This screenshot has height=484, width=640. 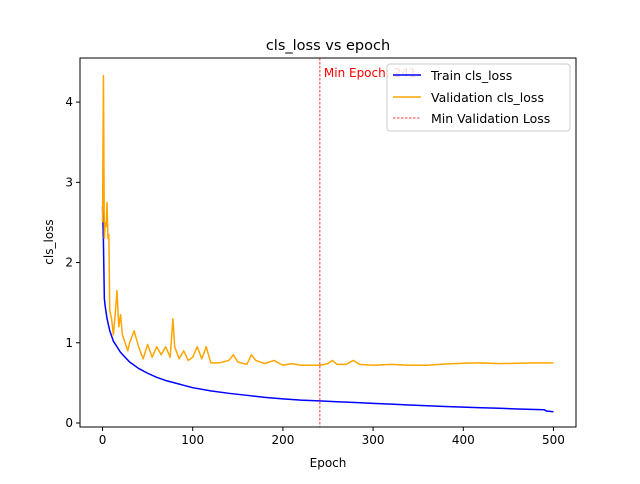 What do you see at coordinates (282, 440) in the screenshot?
I see `x-tick-label: 200` at bounding box center [282, 440].